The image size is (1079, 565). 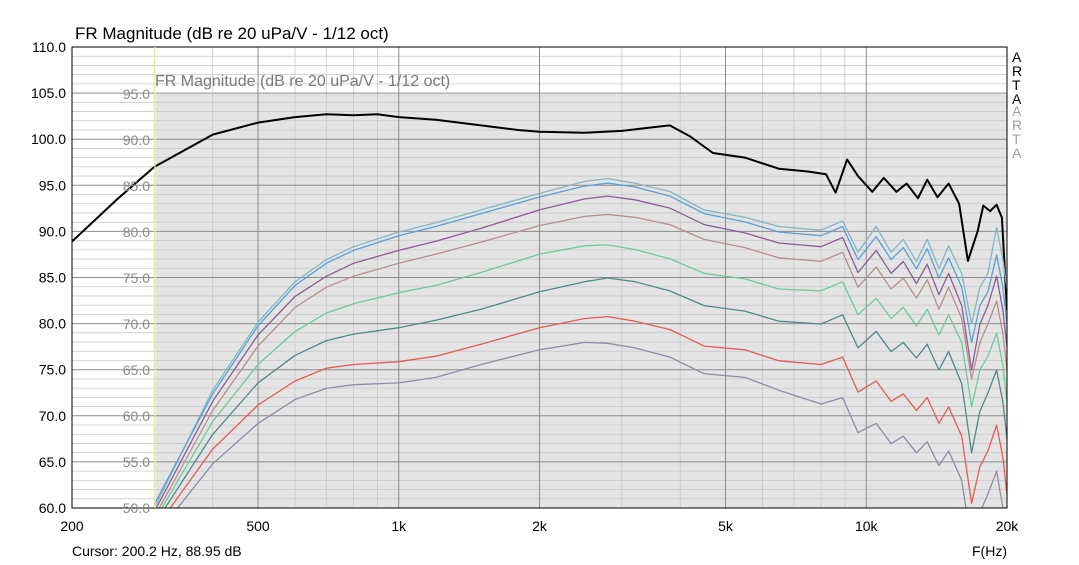 What do you see at coordinates (1017, 71) in the screenshot?
I see `side-label: R` at bounding box center [1017, 71].